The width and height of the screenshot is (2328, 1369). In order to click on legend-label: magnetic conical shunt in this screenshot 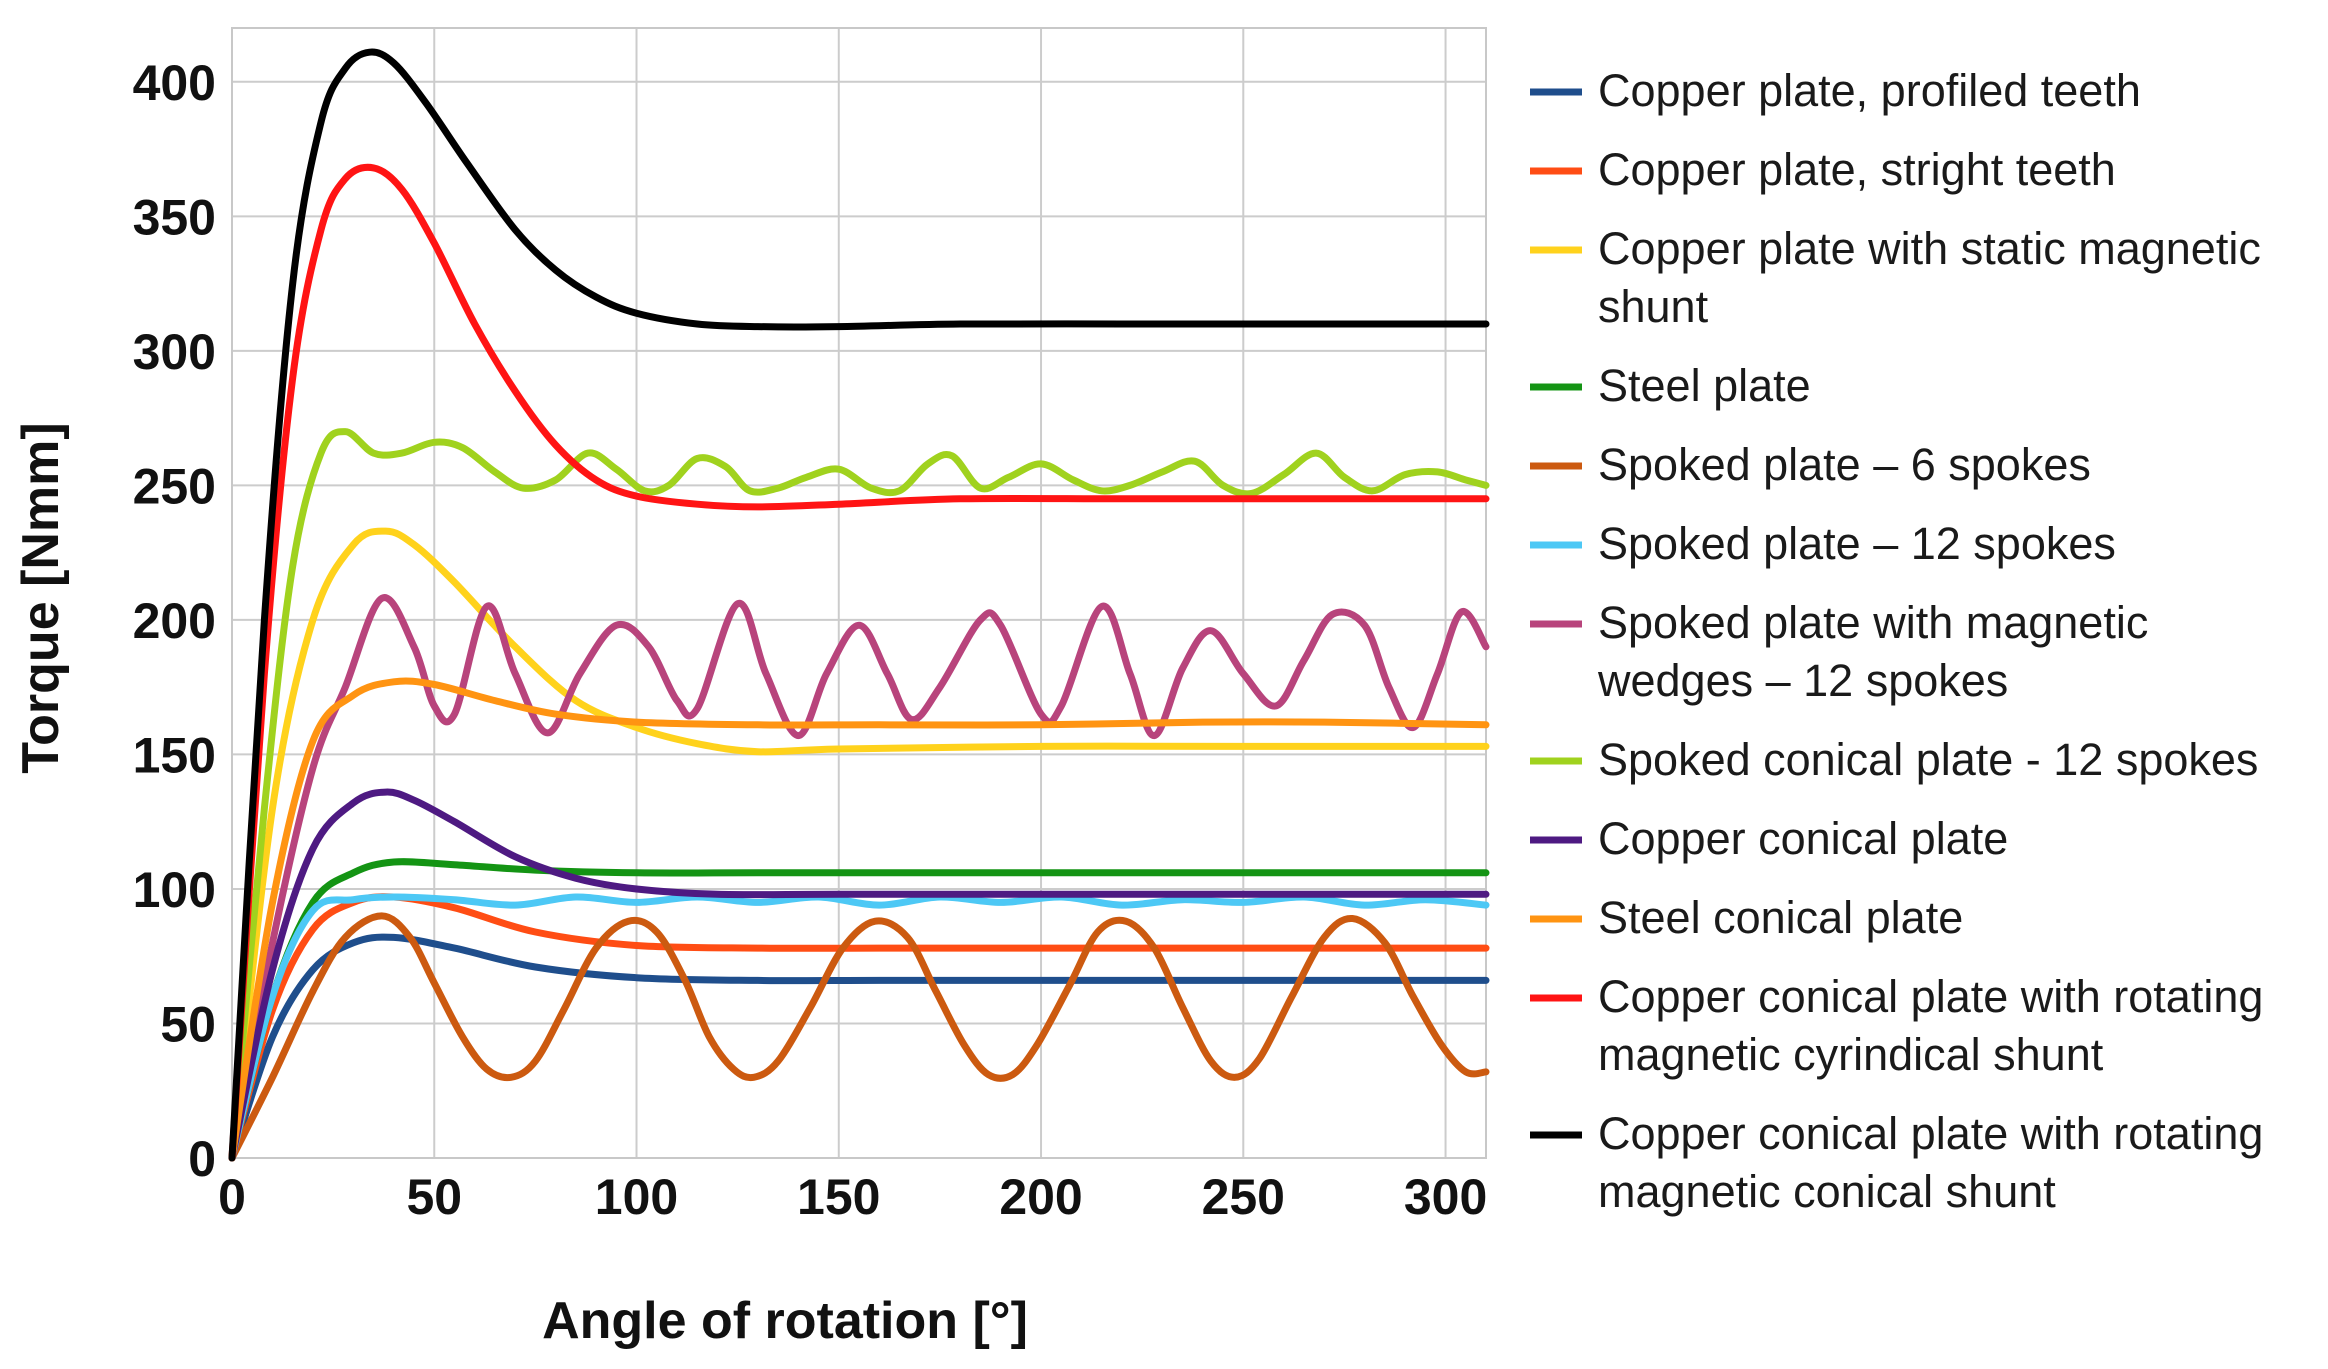, I will do `click(1827, 1191)`.